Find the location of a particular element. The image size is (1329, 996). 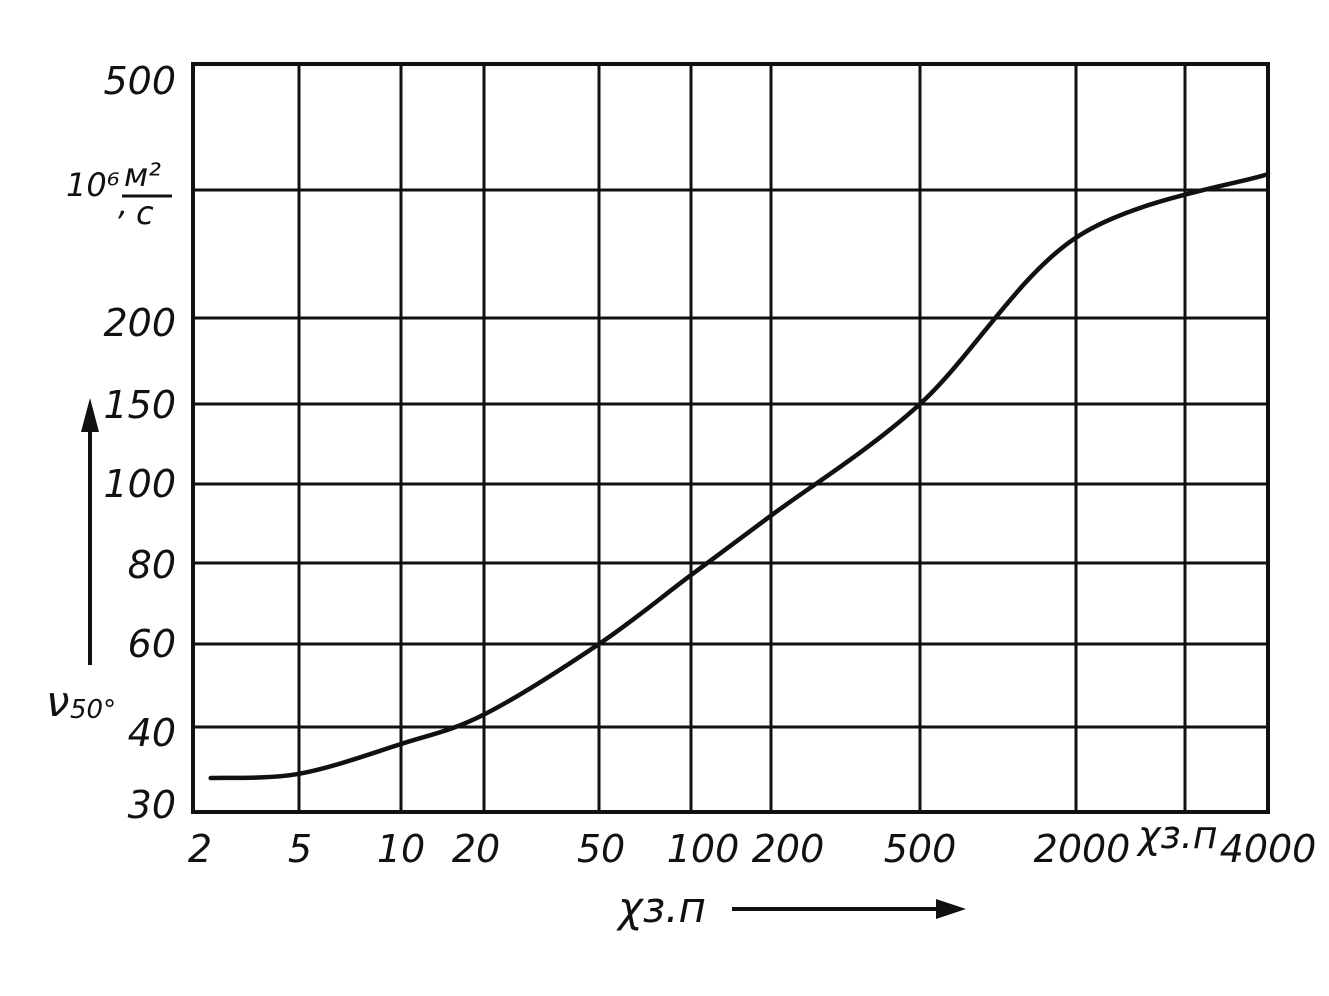

y-tick-labels: 30 40 60 80 100 150 200 500 is located at coordinates (139, 443).